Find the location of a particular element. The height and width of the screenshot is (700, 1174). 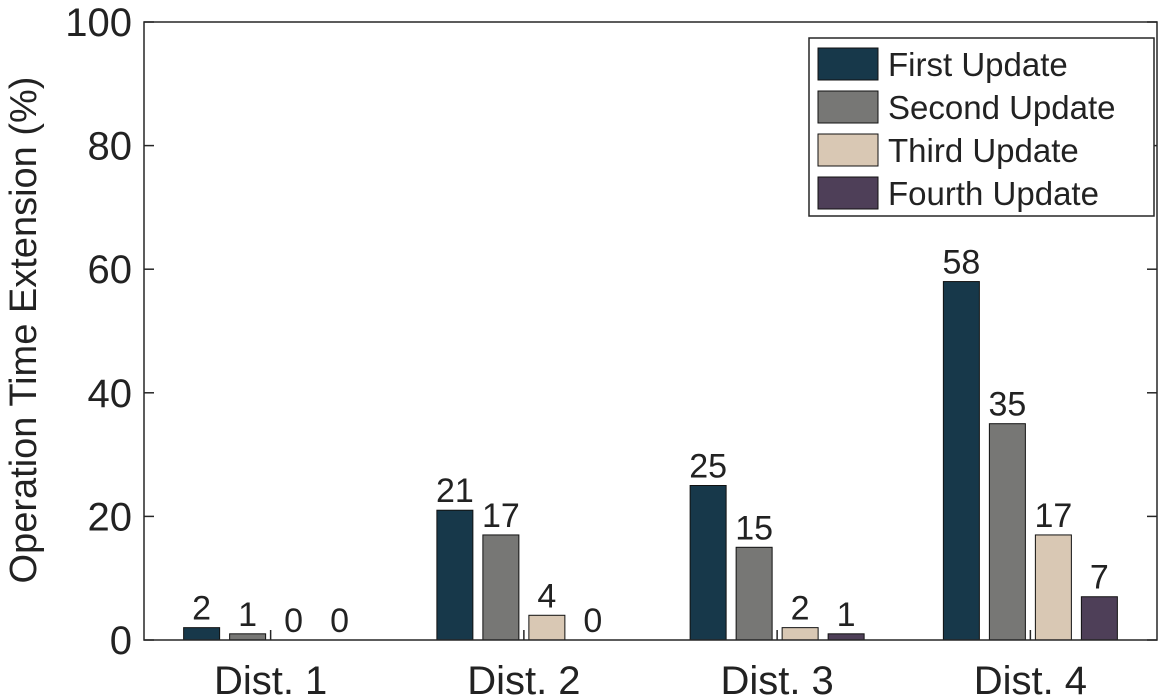

y-axis-label: Operation Time Extension (%) is located at coordinates (24, 330).